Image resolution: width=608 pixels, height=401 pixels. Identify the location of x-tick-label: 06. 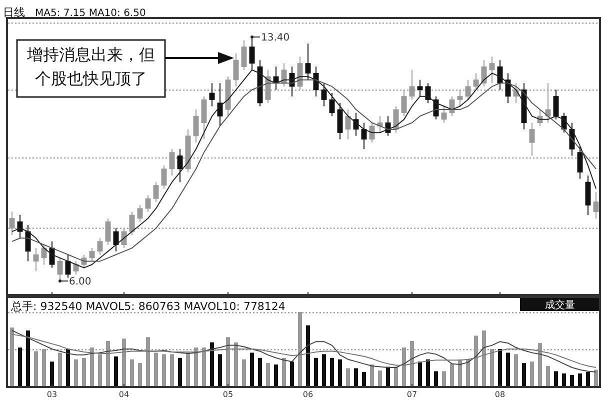
(308, 394).